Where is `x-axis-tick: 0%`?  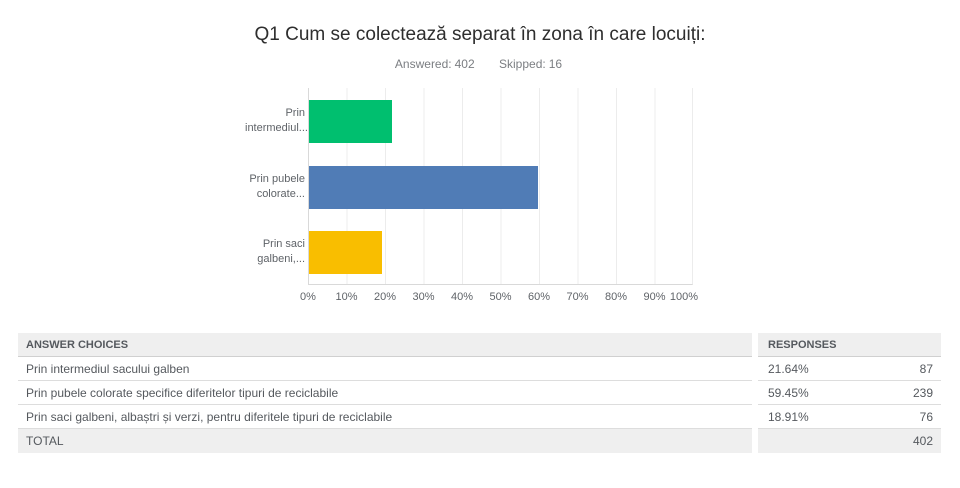
x-axis-tick: 0% is located at coordinates (308, 297).